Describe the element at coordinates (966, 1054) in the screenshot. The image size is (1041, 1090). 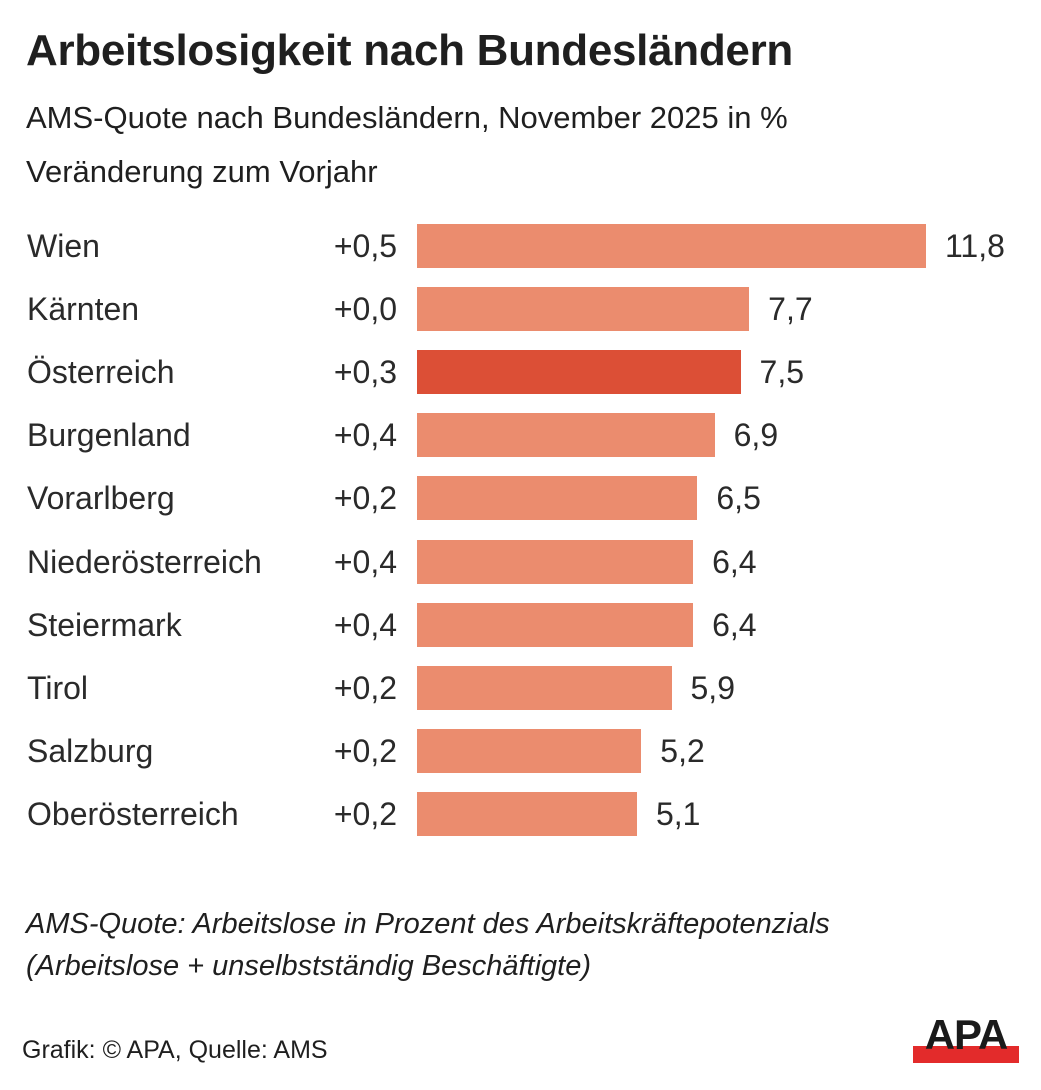
I see `apa-logo-red-bar` at that location.